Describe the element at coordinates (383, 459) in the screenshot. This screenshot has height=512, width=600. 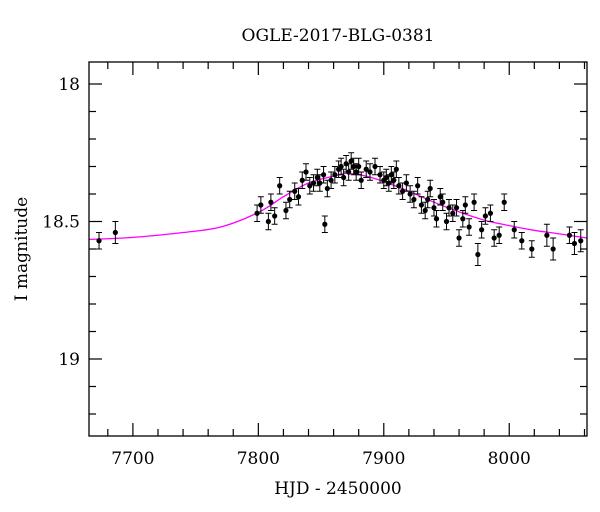
I see `x-tick-label: 7900` at that location.